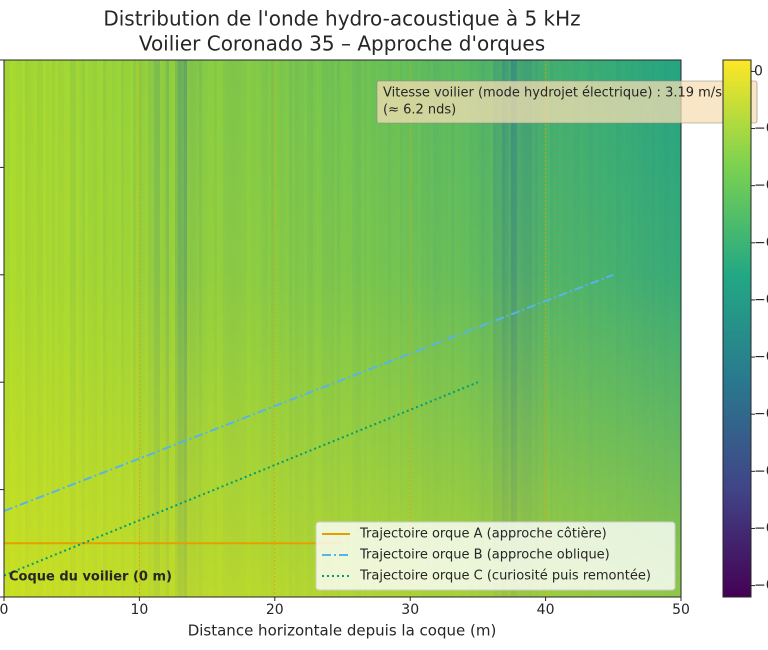 This screenshot has width=768, height=650. Describe the element at coordinates (419, 110) in the screenshot. I see `annotation-text: (≈ 6.2 nds)` at that location.